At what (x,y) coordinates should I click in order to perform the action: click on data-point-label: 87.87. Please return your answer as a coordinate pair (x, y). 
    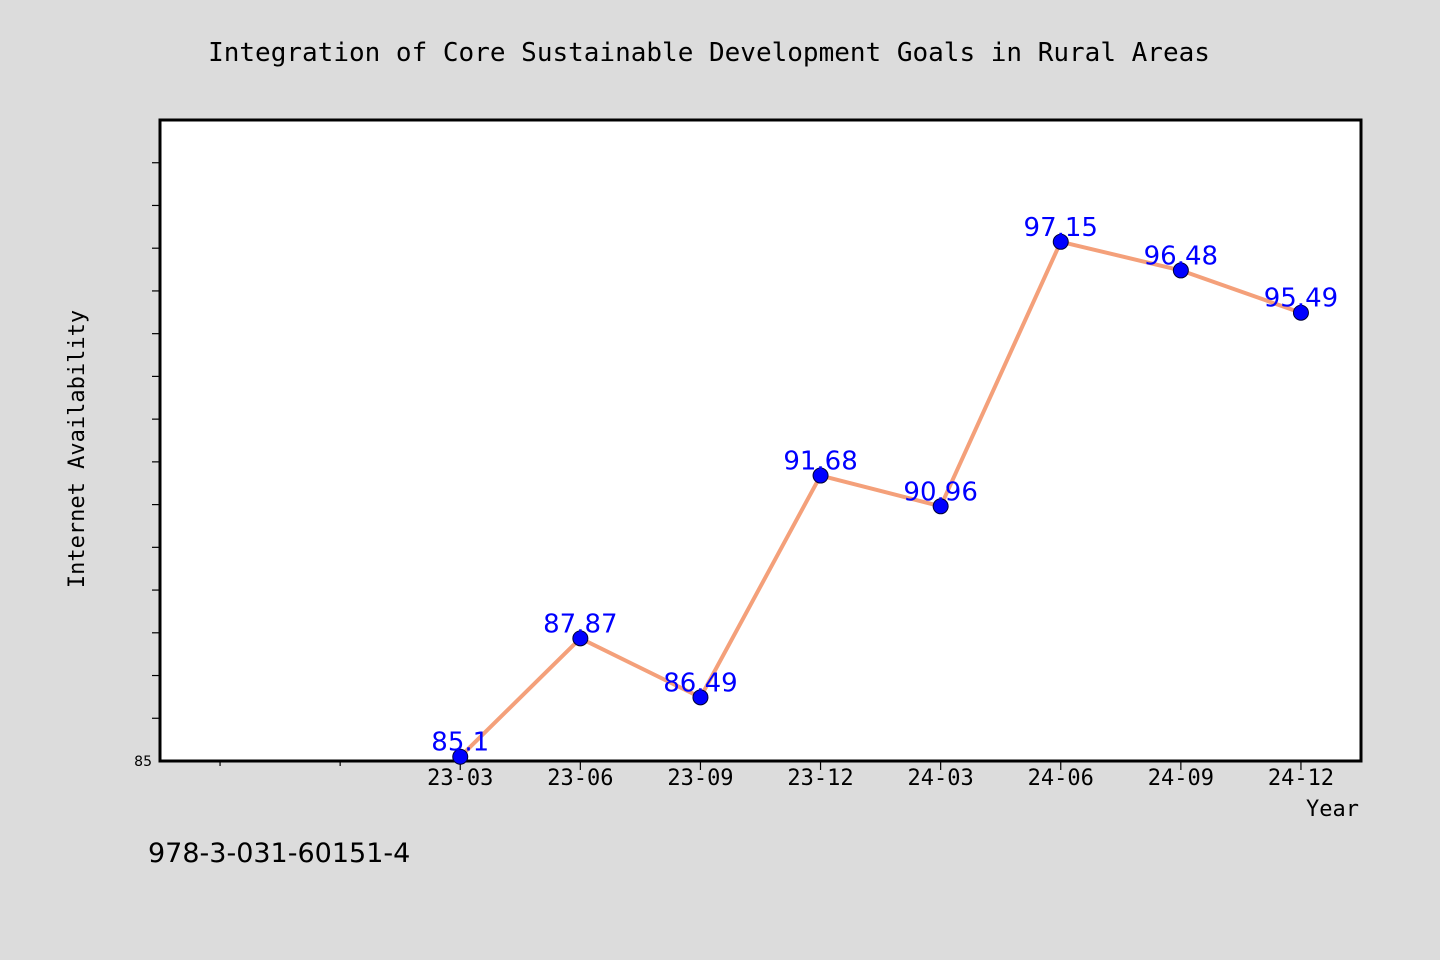
    Looking at the image, I should click on (580, 624).